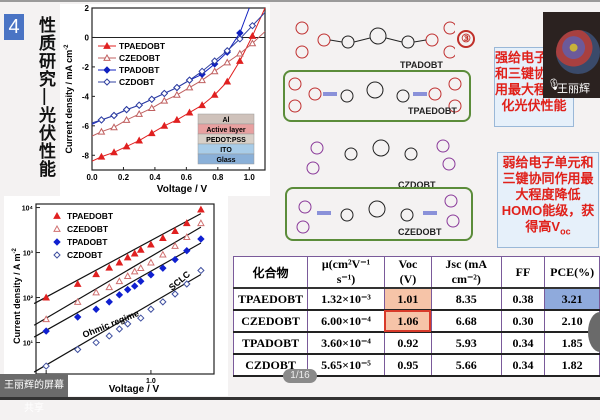  Describe the element at coordinates (578, 52) in the screenshot. I see `presenter-avatar` at that location.